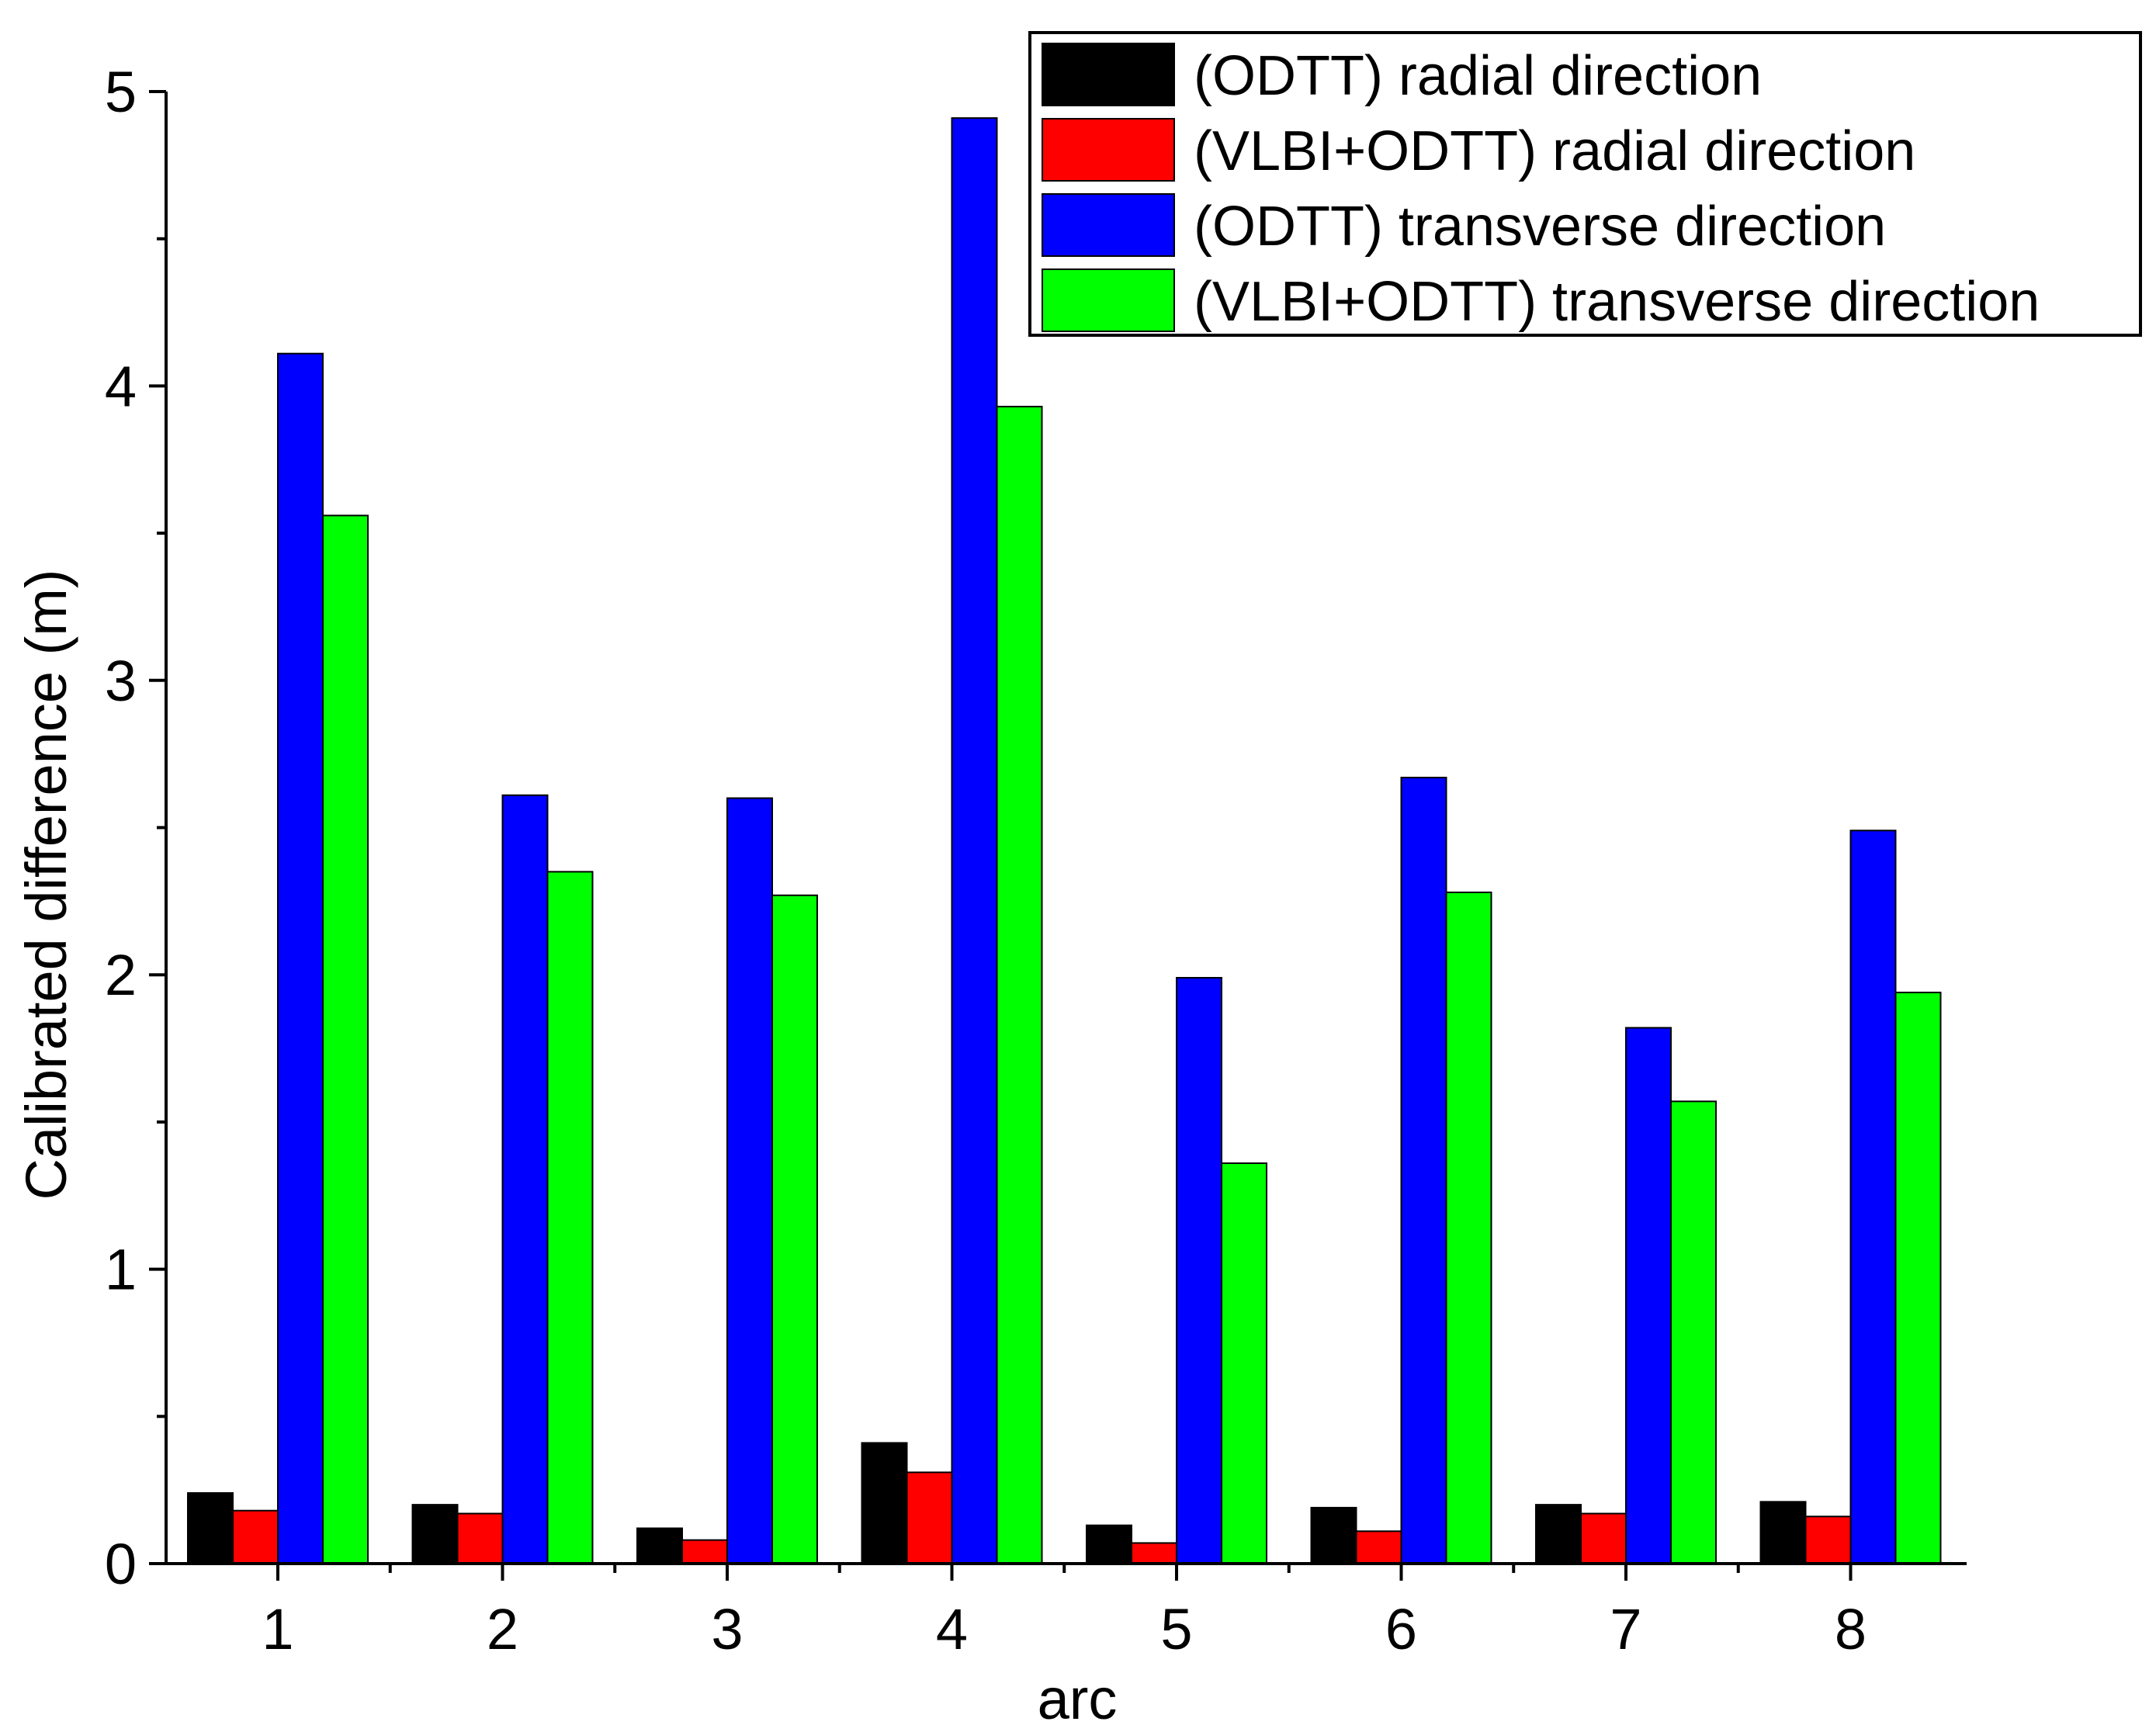 The width and height of the screenshot is (2156, 1732). I want to click on x-tick-label: 4, so click(952, 1629).